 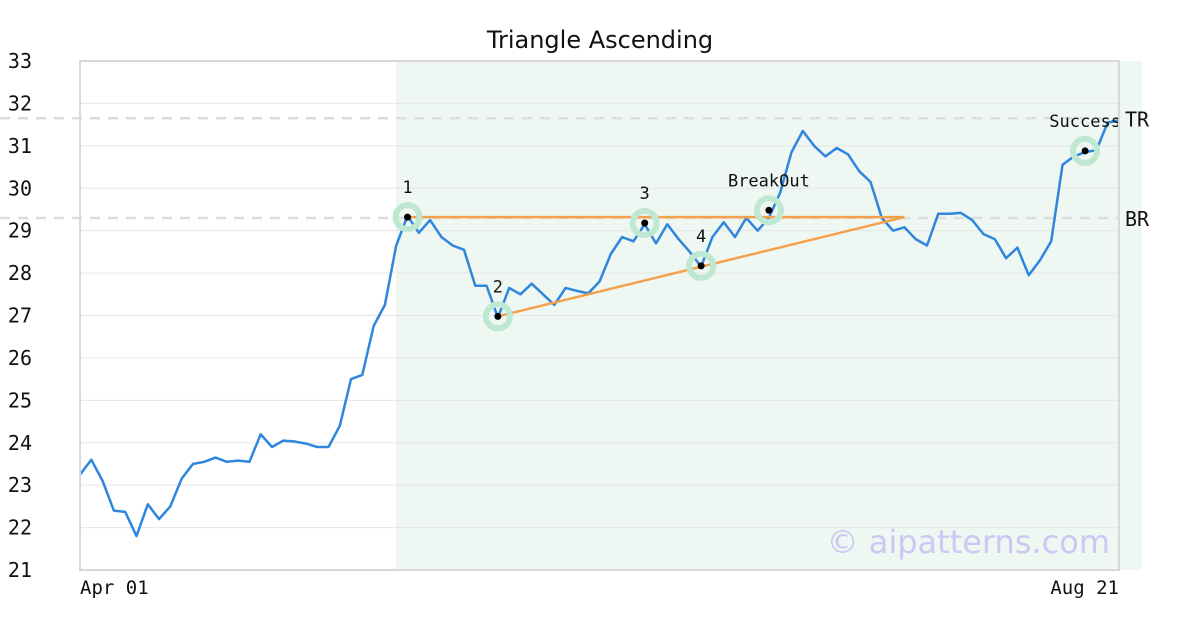 What do you see at coordinates (20, 61) in the screenshot?
I see `y-tick-label: 33` at bounding box center [20, 61].